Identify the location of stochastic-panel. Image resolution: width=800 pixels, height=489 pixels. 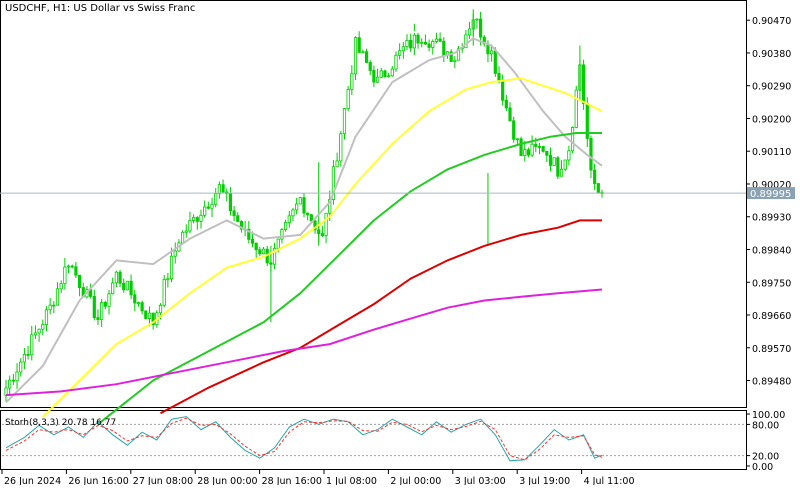
(373, 440).